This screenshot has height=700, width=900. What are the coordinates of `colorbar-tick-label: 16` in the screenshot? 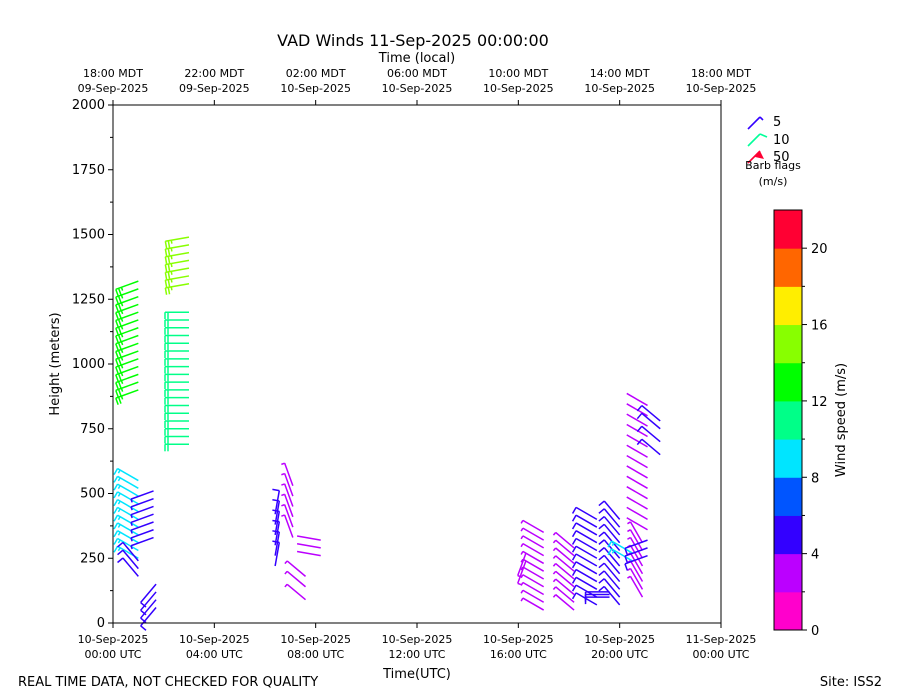 It's located at (819, 326).